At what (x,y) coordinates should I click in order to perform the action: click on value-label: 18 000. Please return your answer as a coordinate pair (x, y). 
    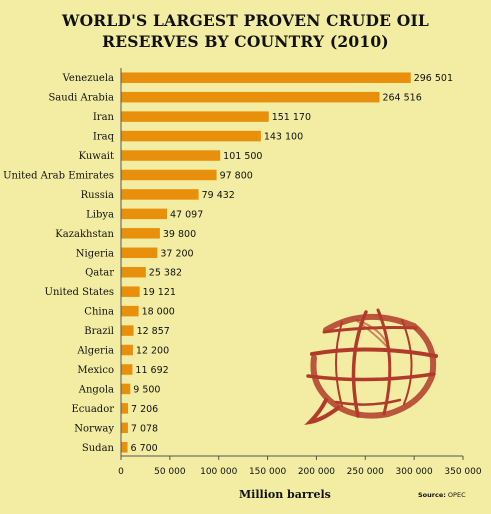
    Looking at the image, I should click on (158, 312).